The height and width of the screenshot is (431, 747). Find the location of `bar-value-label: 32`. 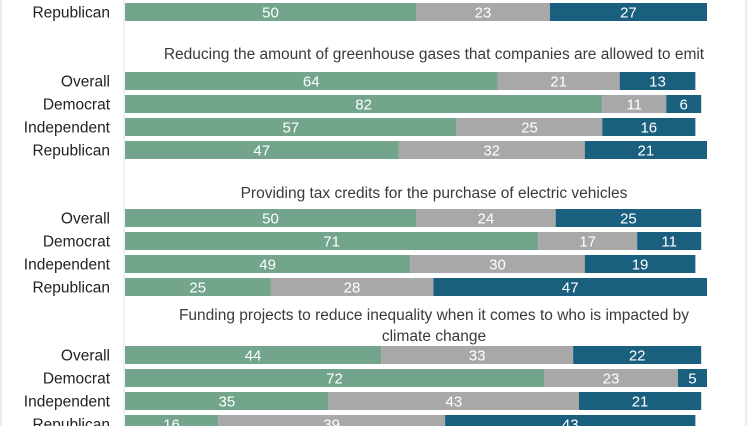

bar-value-label: 32 is located at coordinates (491, 151).